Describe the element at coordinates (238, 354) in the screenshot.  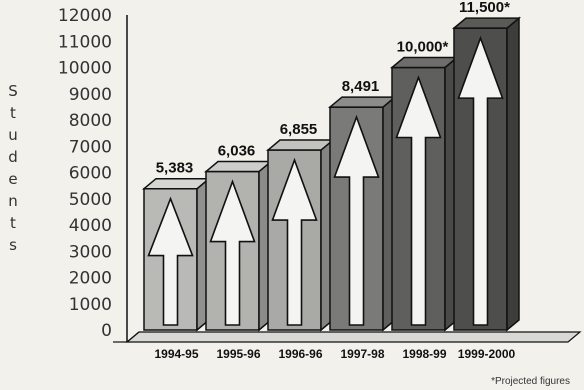
I see `x-tick-label: 1995-96` at that location.